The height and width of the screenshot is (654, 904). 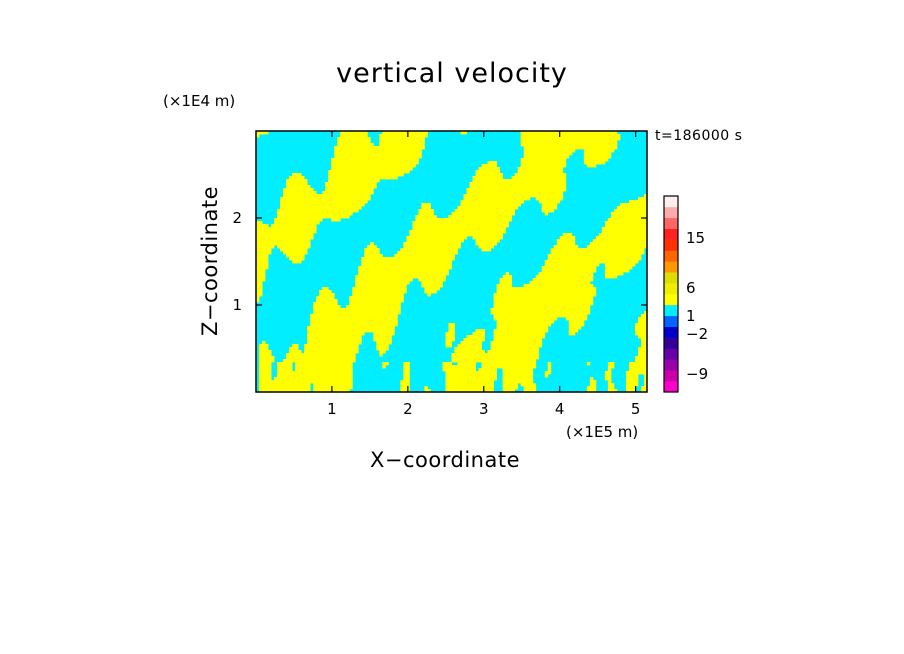 I want to click on x-tick-label: 2, so click(x=408, y=409).